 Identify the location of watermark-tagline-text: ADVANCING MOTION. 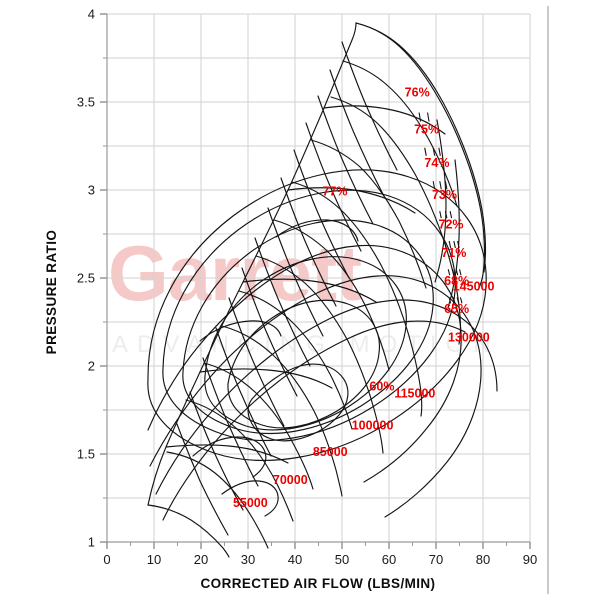
(306, 344).